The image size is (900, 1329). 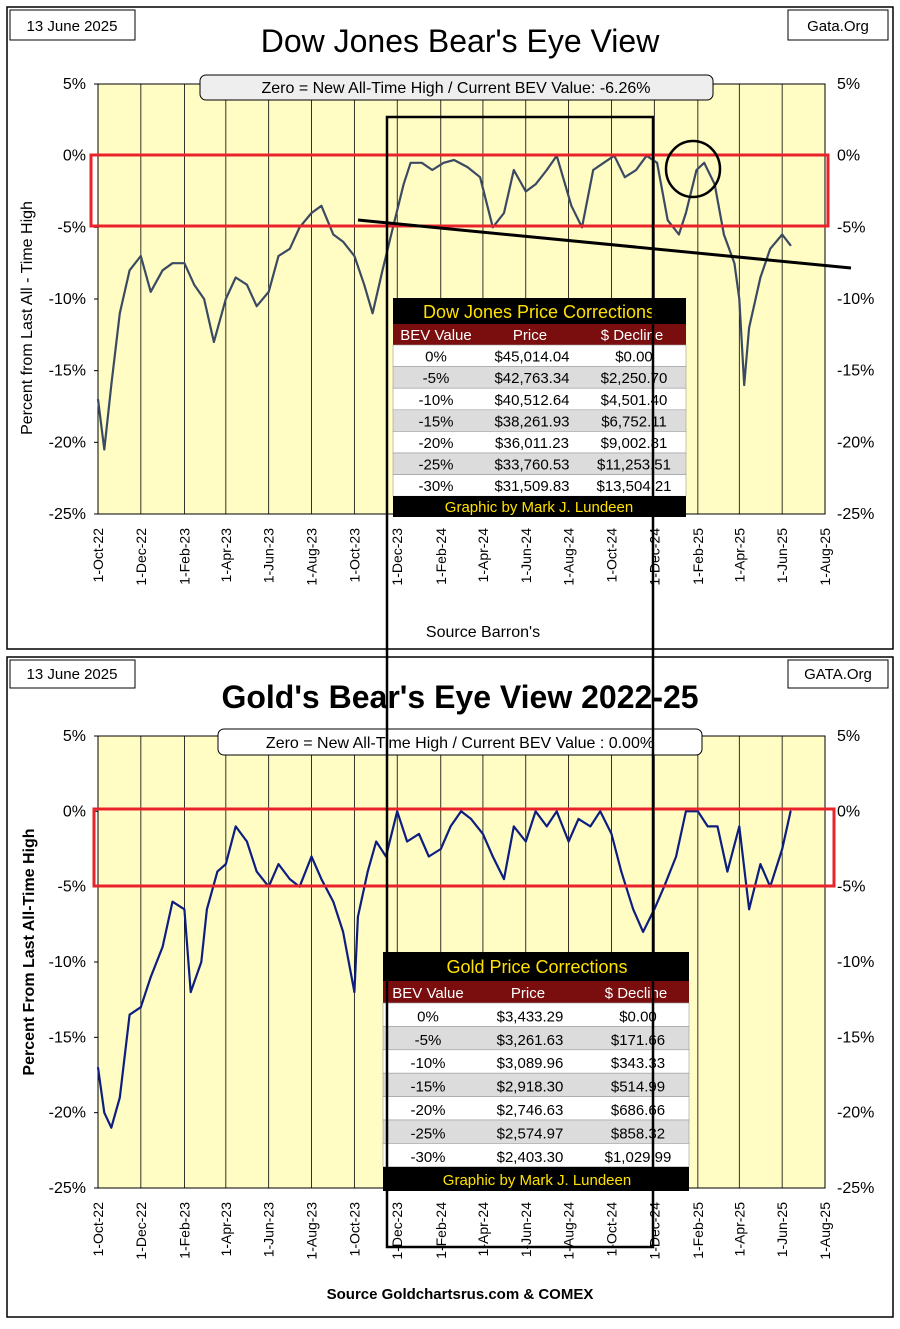 I want to click on gold-x-tick-label: 1-Dec-24, so click(x=654, y=1231).